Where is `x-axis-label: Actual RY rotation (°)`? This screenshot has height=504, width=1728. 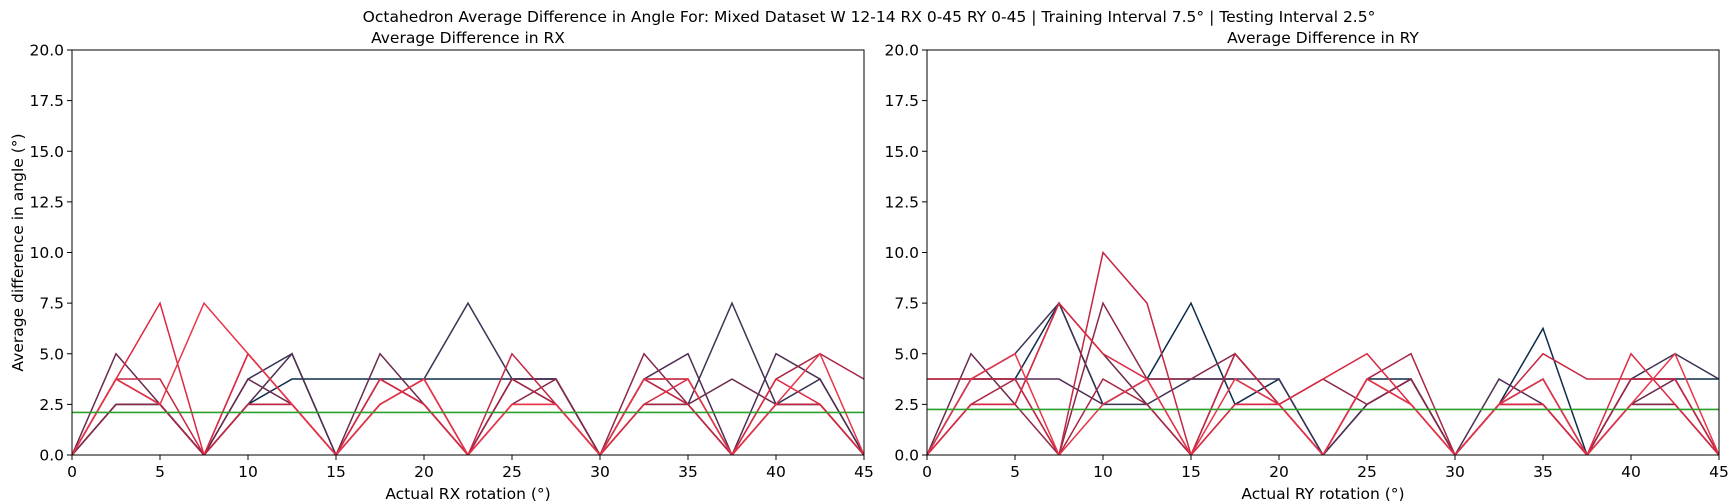
x-axis-label: Actual RY rotation (°) is located at coordinates (1322, 494).